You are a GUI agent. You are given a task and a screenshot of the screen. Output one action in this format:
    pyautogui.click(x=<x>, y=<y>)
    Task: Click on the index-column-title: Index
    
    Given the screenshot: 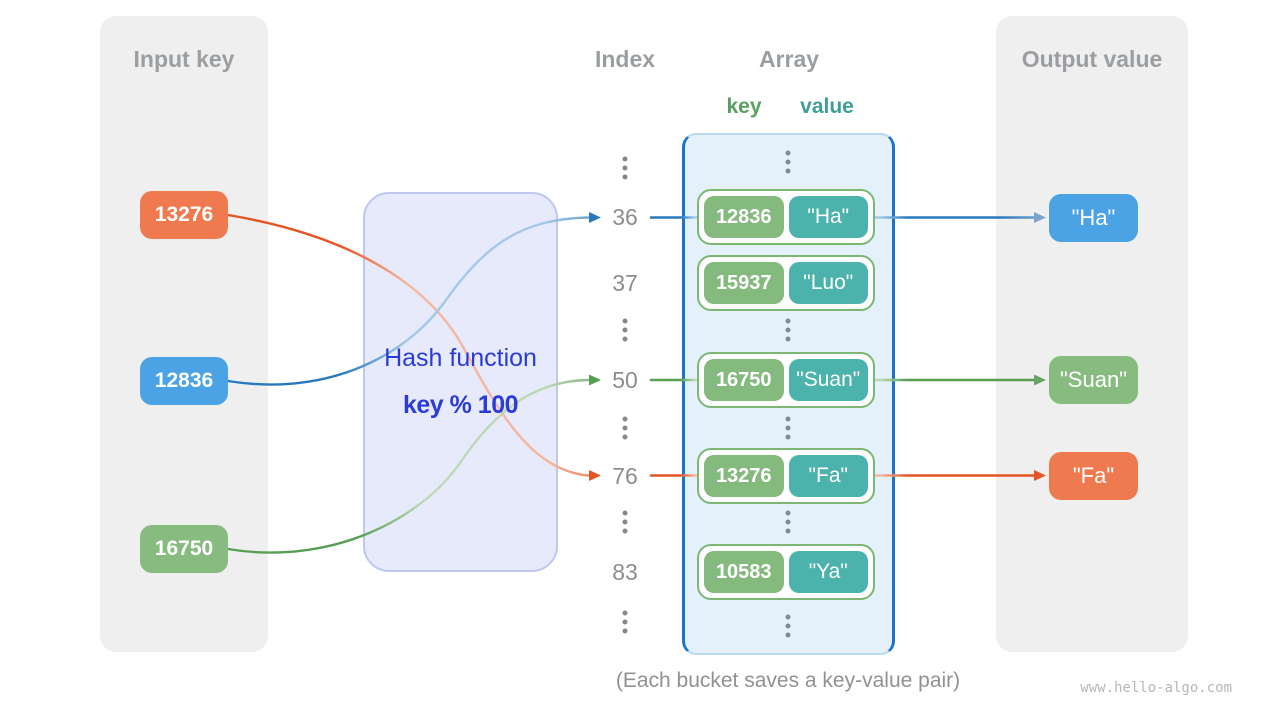 What is the action you would take?
    pyautogui.click(x=625, y=59)
    